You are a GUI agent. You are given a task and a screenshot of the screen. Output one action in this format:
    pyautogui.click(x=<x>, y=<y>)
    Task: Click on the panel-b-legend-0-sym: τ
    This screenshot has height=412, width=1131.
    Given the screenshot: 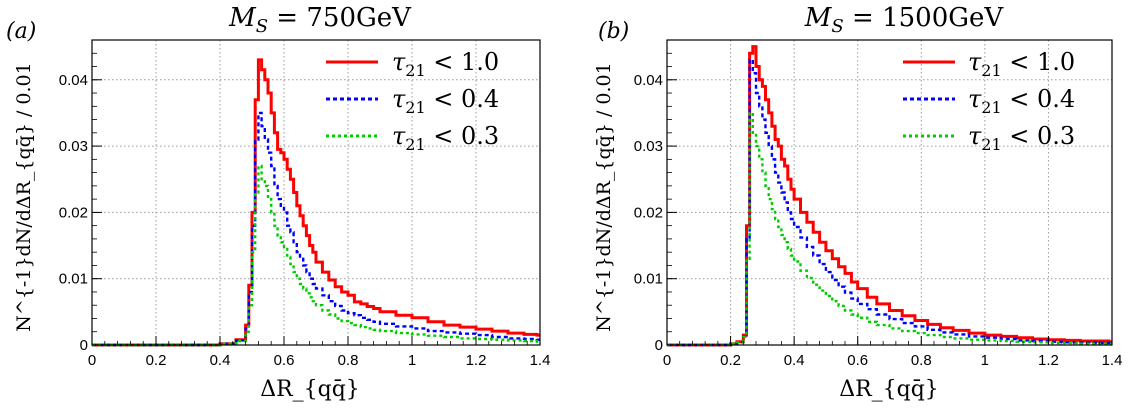 What is the action you would take?
    pyautogui.click(x=975, y=62)
    